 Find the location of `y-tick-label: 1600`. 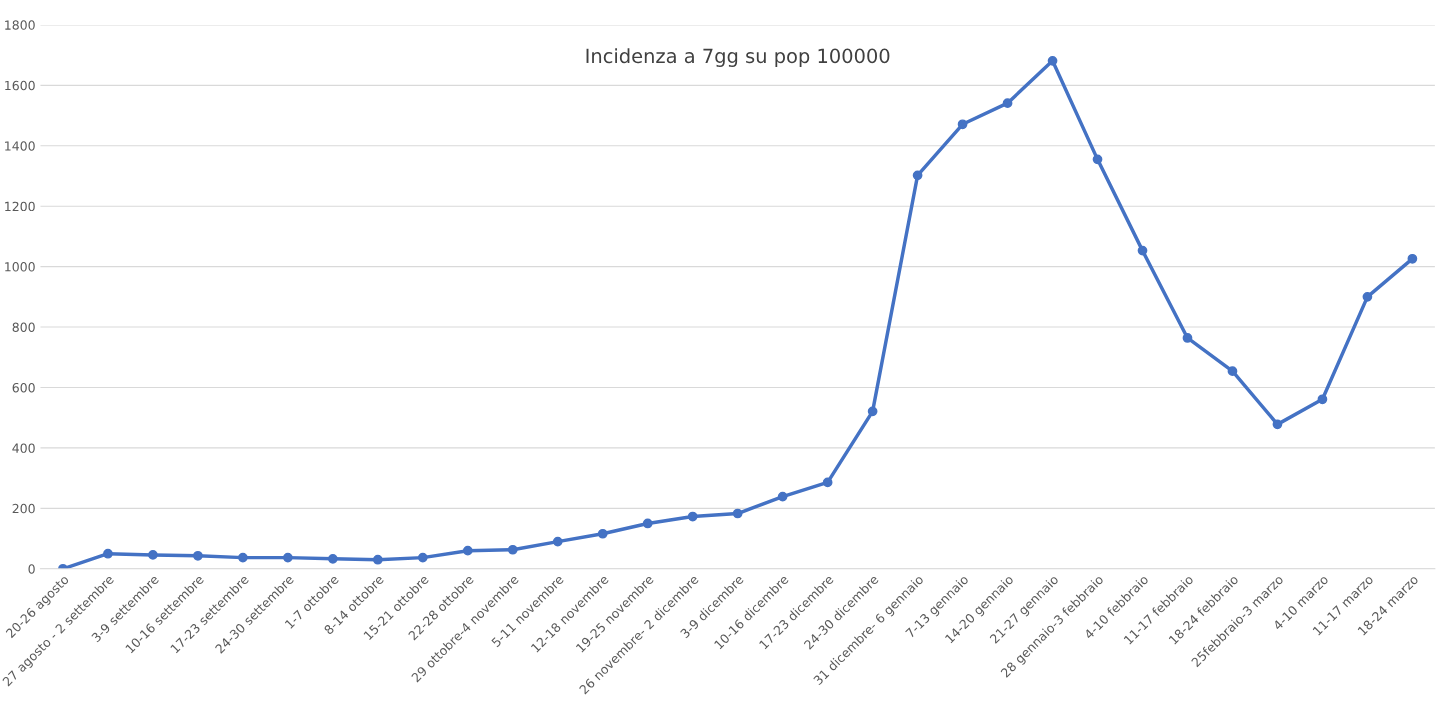

y-tick-label: 1600 is located at coordinates (20, 85).